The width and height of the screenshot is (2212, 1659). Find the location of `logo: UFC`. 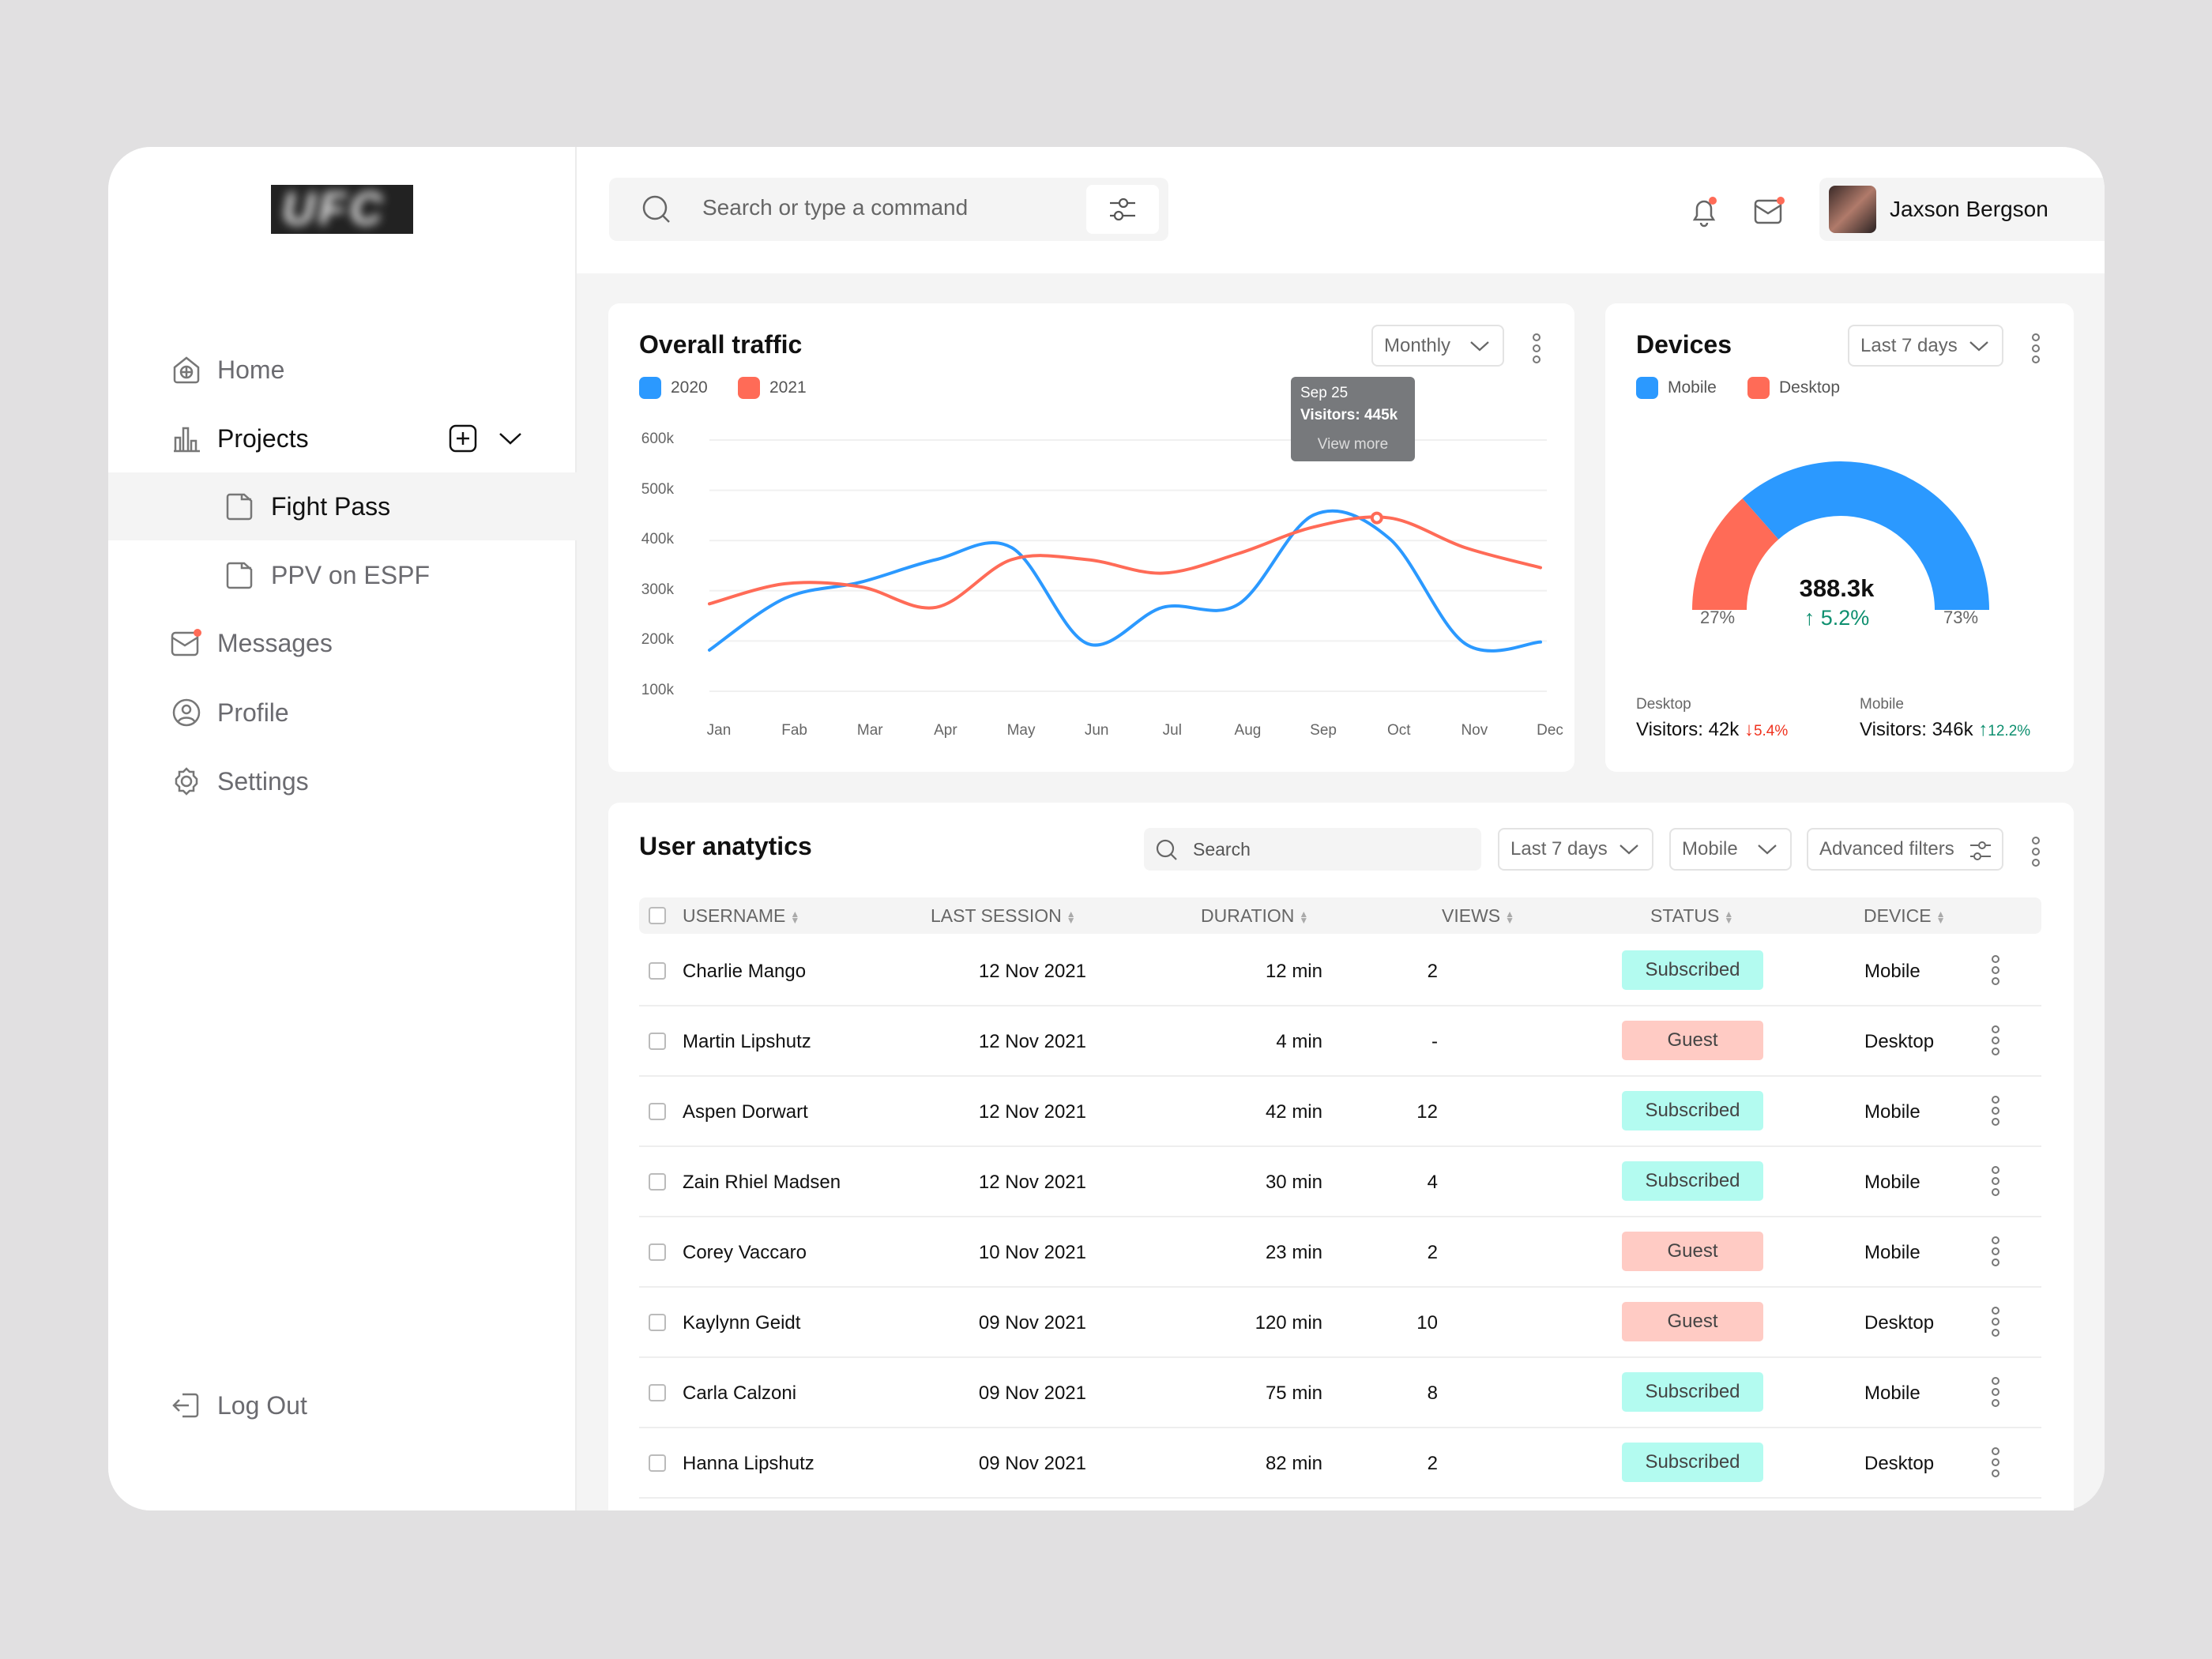

logo: UFC is located at coordinates (342, 209).